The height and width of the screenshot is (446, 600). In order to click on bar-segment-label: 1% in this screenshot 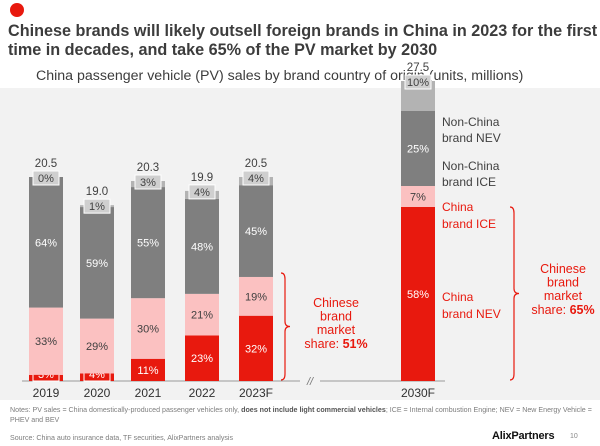, I will do `click(97, 207)`.